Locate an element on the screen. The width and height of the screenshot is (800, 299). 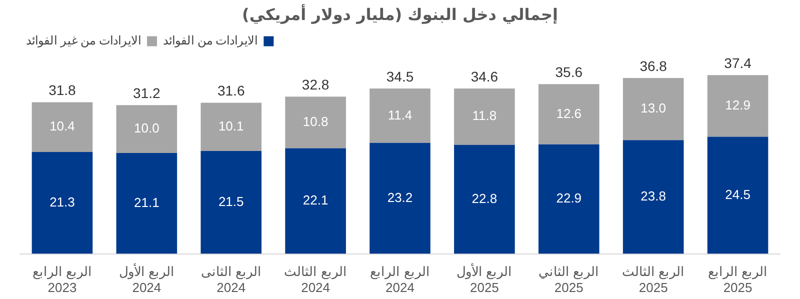
data-label: 21.3 is located at coordinates (62, 202).